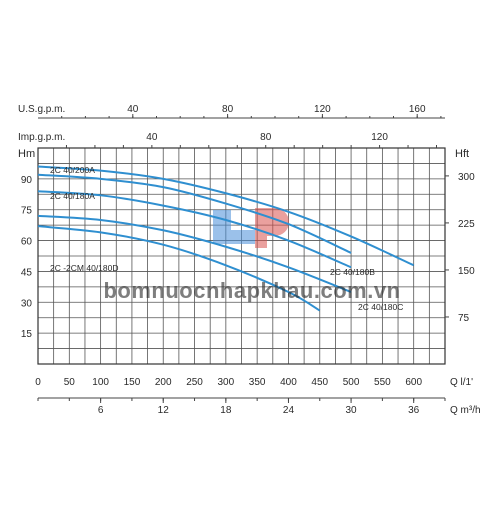 This screenshot has height=505, width=500. I want to click on q-lmin-tick-label: 600, so click(413, 382).